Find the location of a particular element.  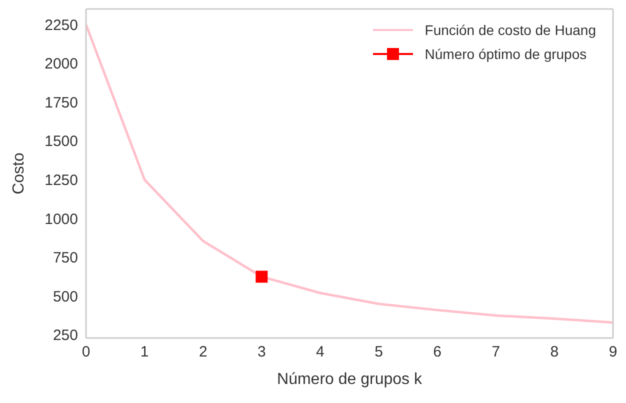

y-axis-title: Costo is located at coordinates (19, 173).